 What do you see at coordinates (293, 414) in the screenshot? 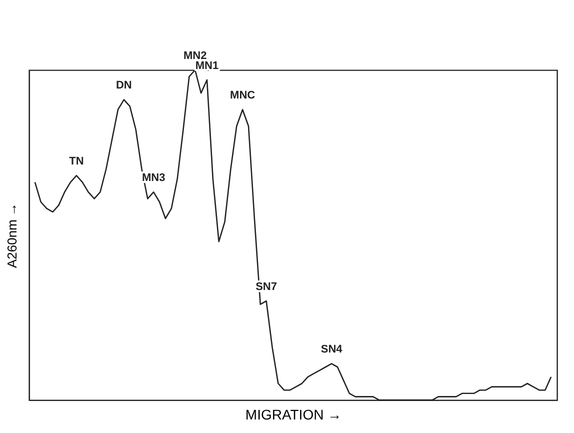
I see `x-axis-title: MIGRATION →` at bounding box center [293, 414].